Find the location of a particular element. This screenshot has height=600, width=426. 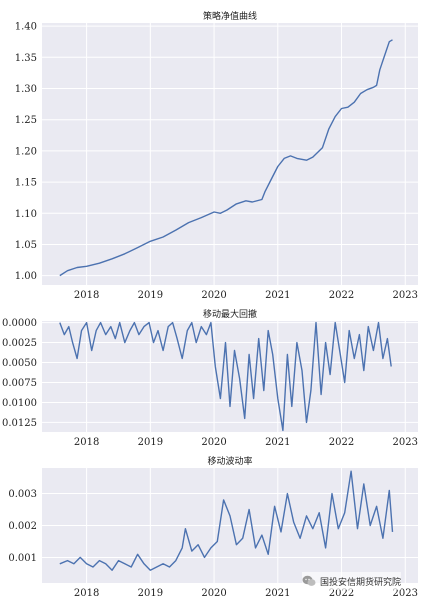

y-tick-label: 1.30 is located at coordinates (26, 89).